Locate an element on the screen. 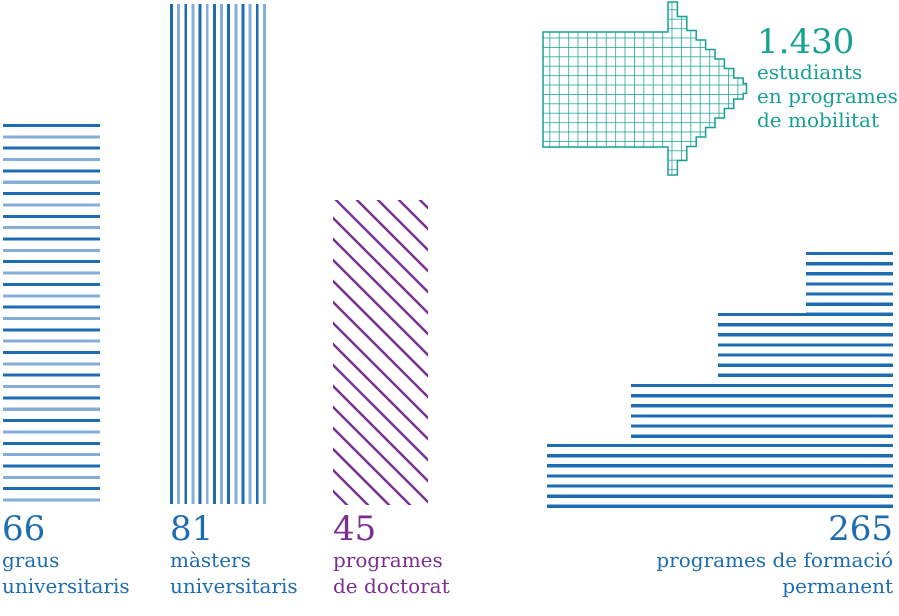 This screenshot has width=899, height=616. stat-formacio: 265 programes de formació permanent is located at coordinates (774, 555).